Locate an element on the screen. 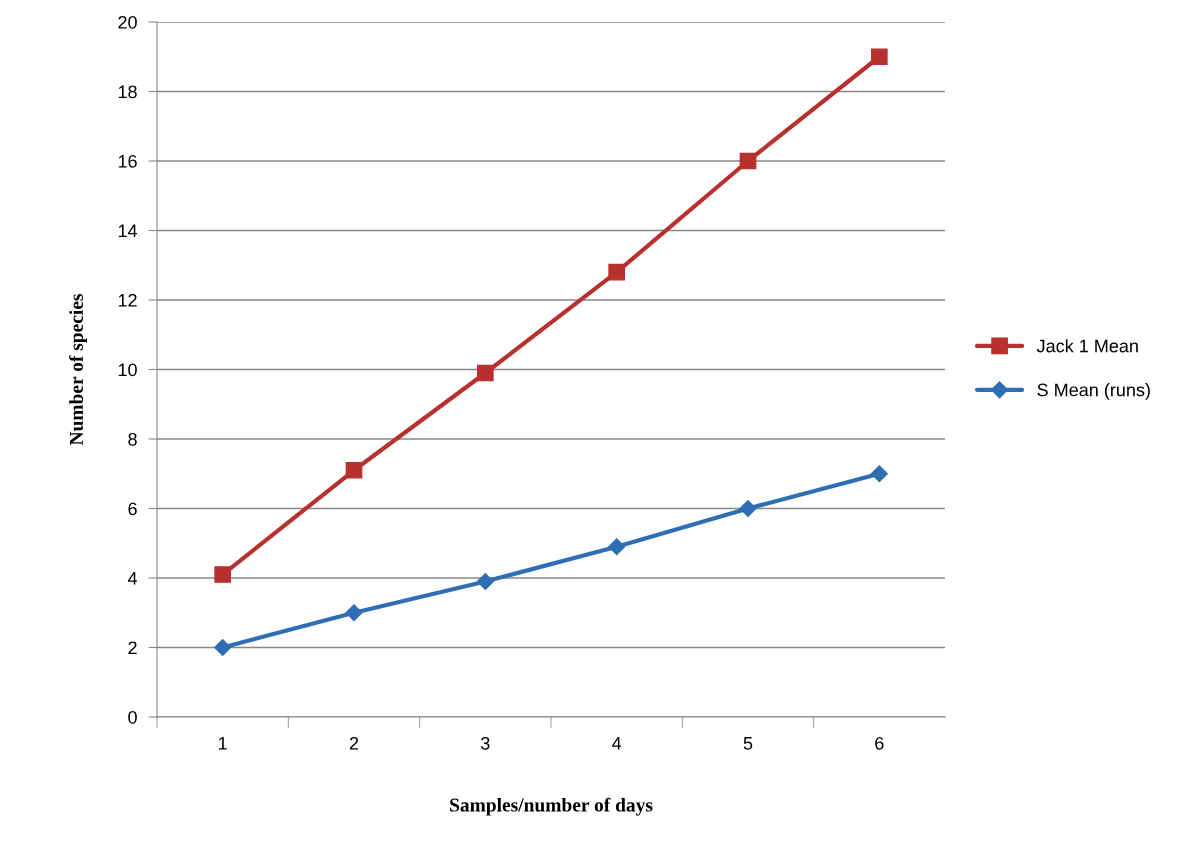  y-tick-label: 10 is located at coordinates (127, 370).